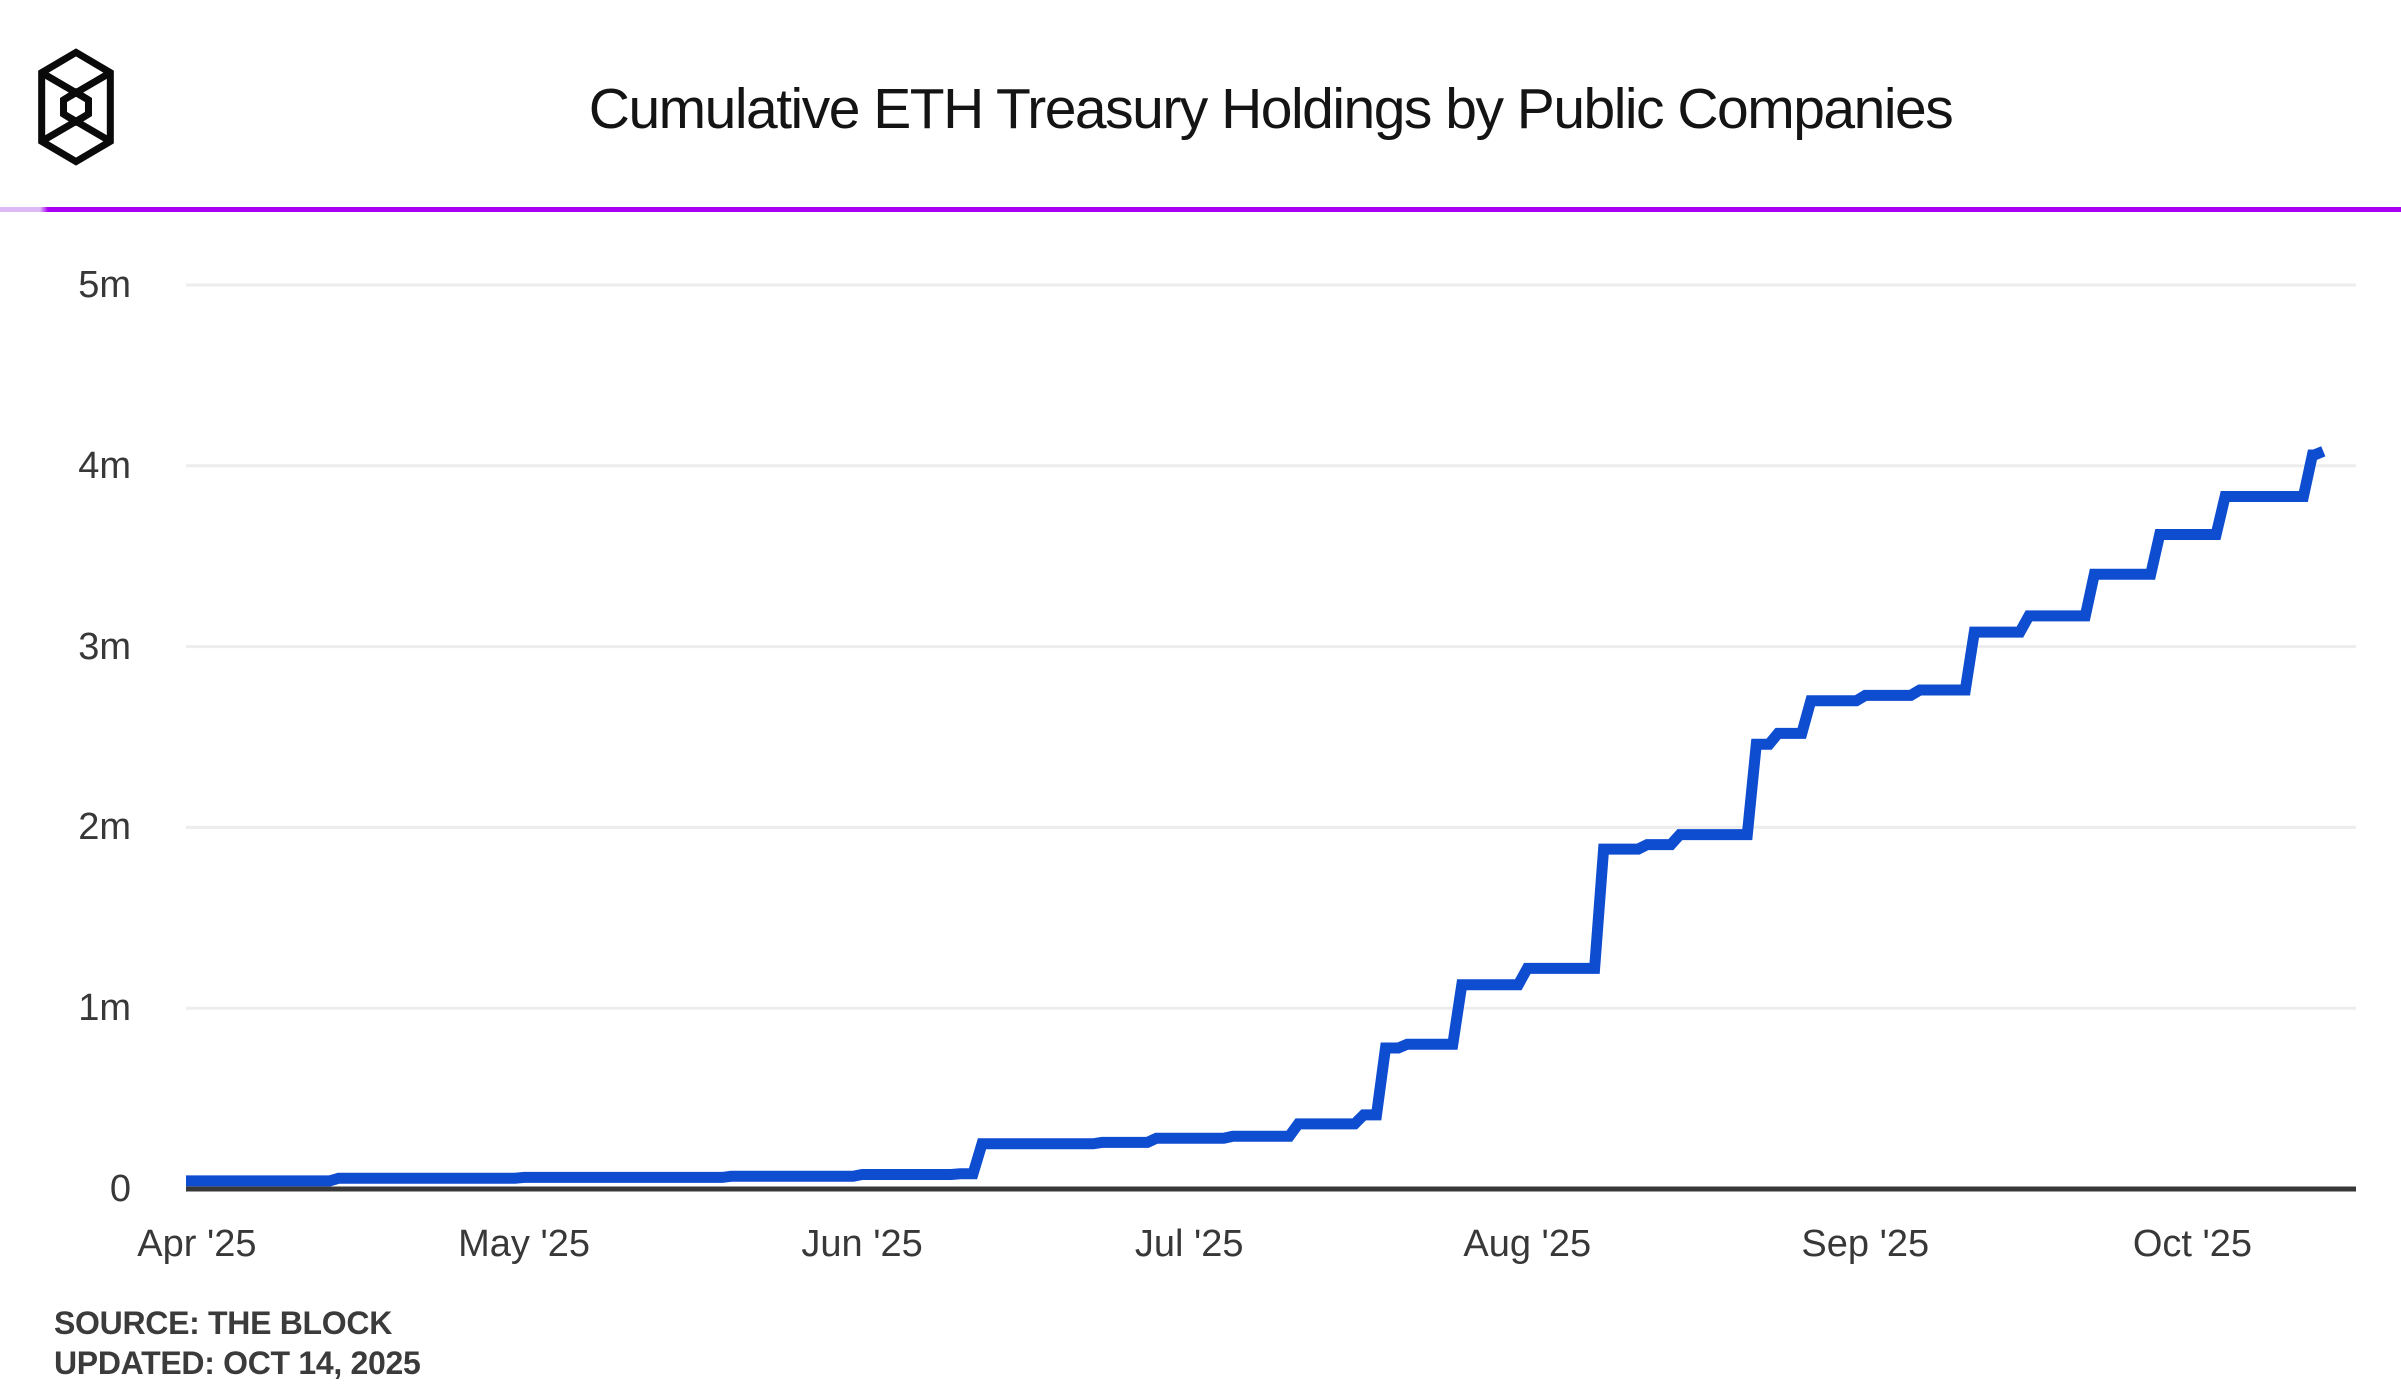 The image size is (2401, 1400). I want to click on the-block-logo-icon, so click(76, 107).